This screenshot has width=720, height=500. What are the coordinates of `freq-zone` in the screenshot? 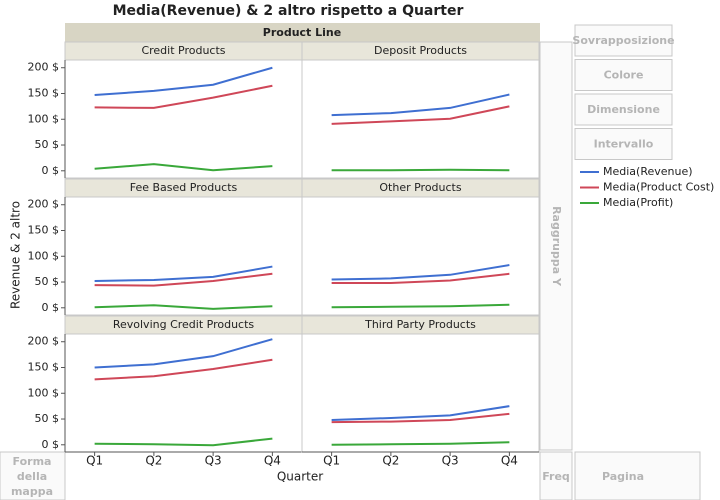 It's located at (556, 475).